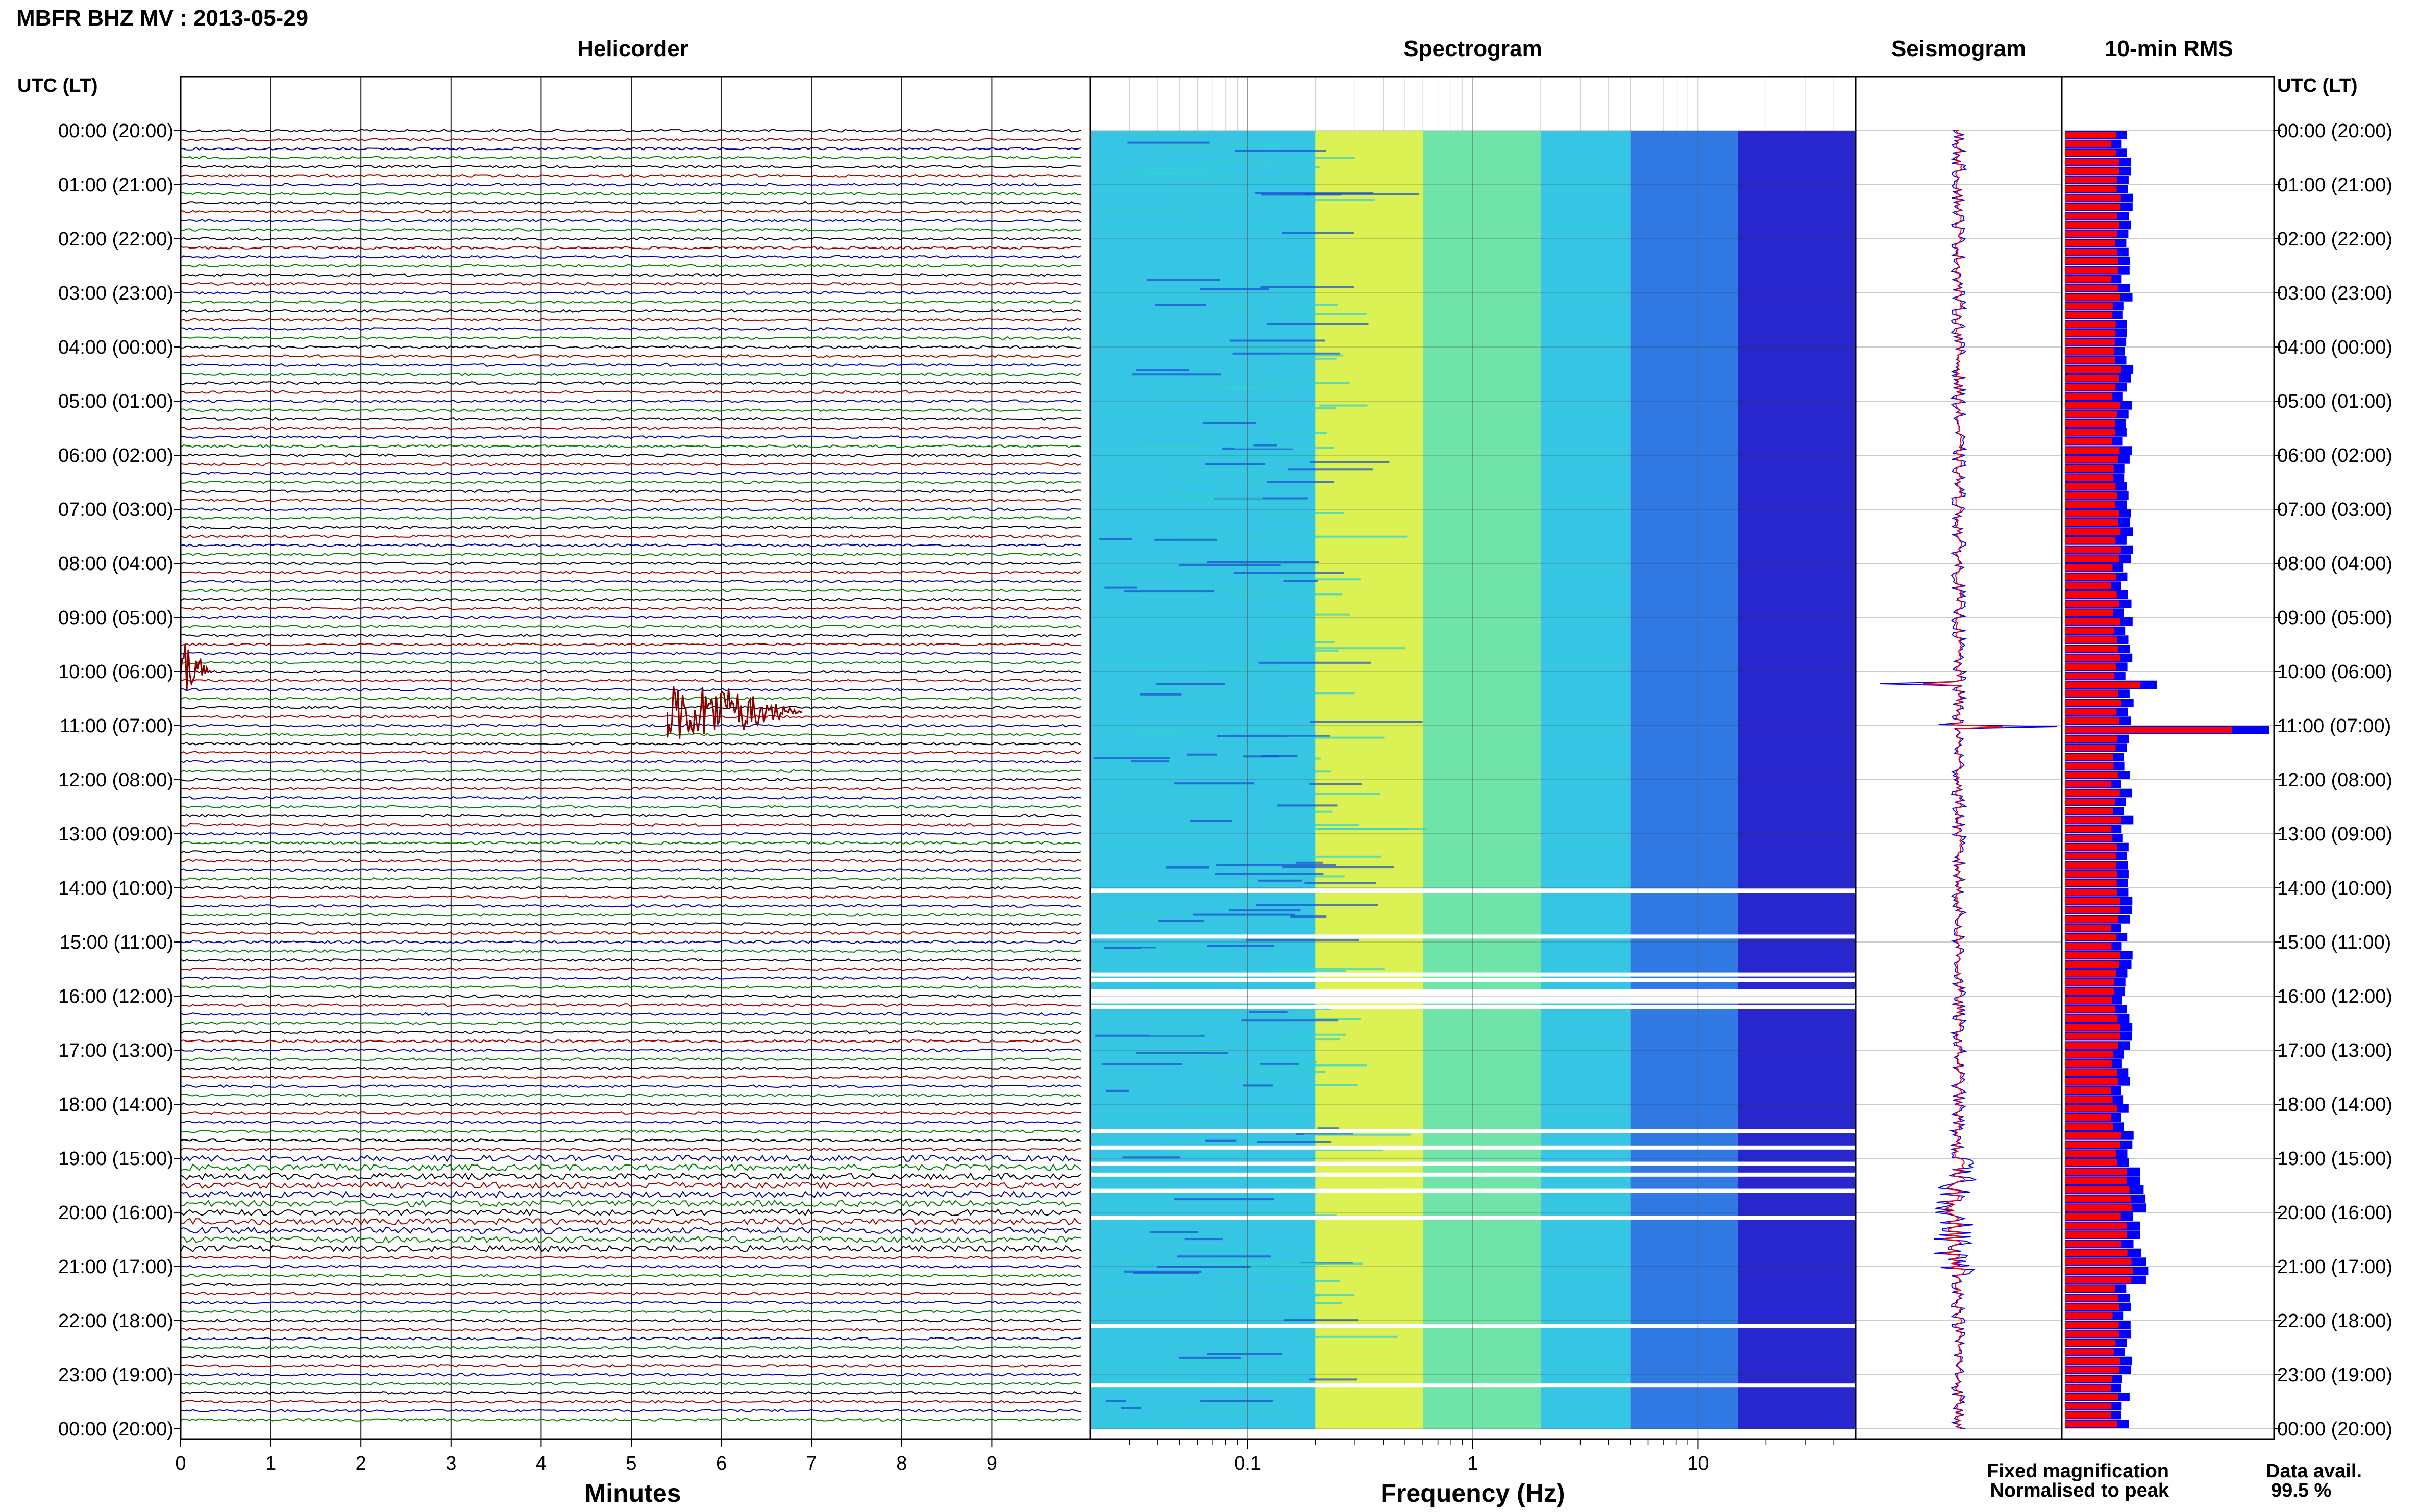 The height and width of the screenshot is (1512, 2419). What do you see at coordinates (2334, 131) in the screenshot?
I see `hour-label-right: 00:00 (20:00)` at bounding box center [2334, 131].